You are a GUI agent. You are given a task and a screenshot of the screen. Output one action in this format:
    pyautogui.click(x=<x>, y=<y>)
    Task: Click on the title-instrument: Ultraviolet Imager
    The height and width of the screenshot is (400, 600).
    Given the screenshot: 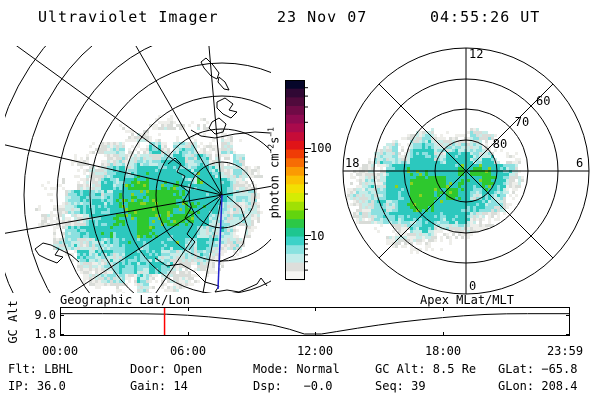 What is the action you would take?
    pyautogui.click(x=128, y=17)
    